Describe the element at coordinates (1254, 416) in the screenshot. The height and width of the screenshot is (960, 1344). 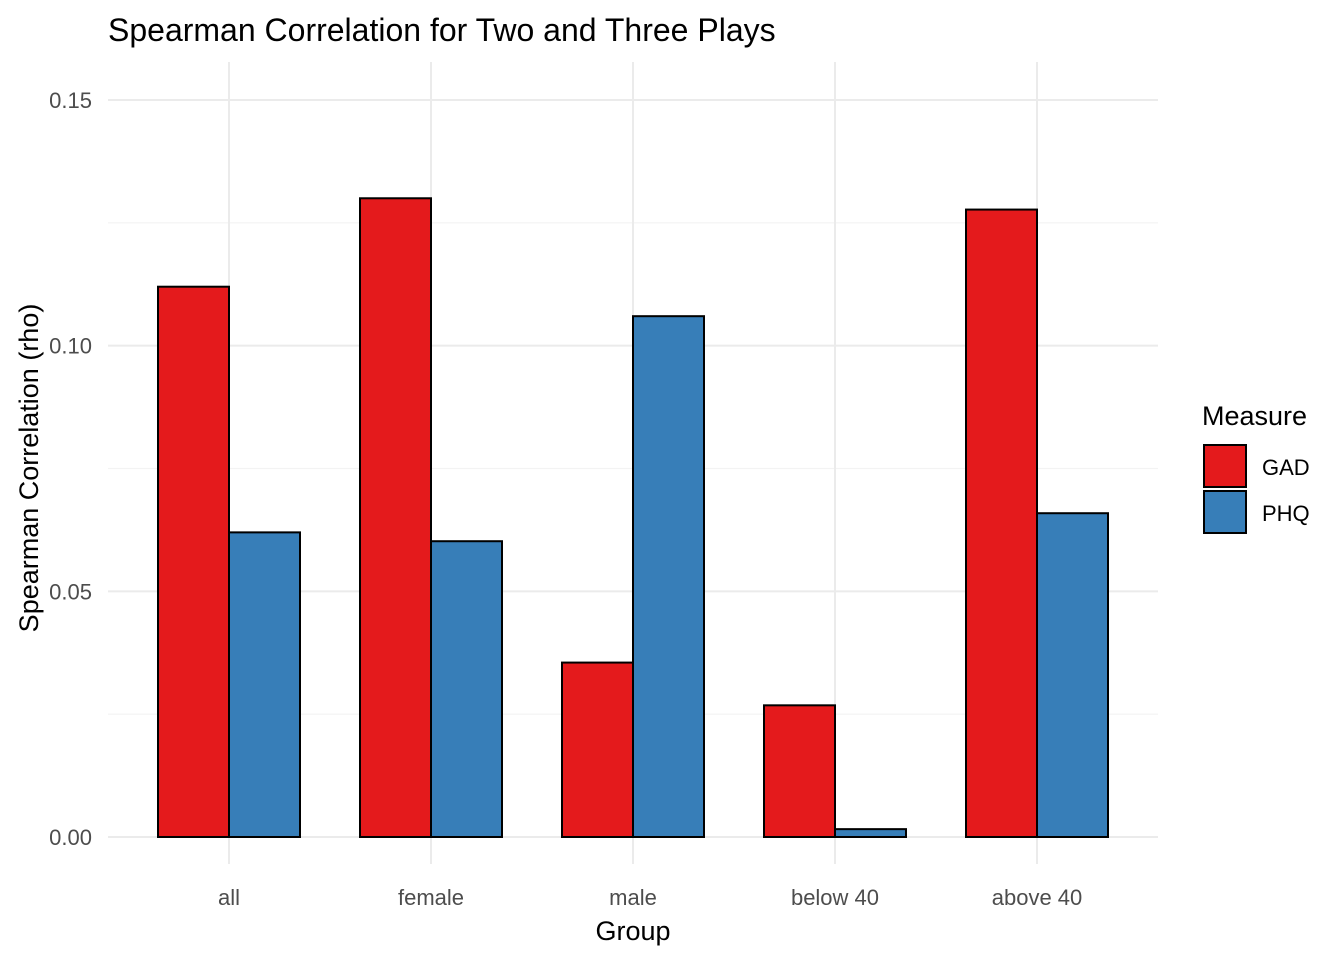
I see `legend-title: Measure` at that location.